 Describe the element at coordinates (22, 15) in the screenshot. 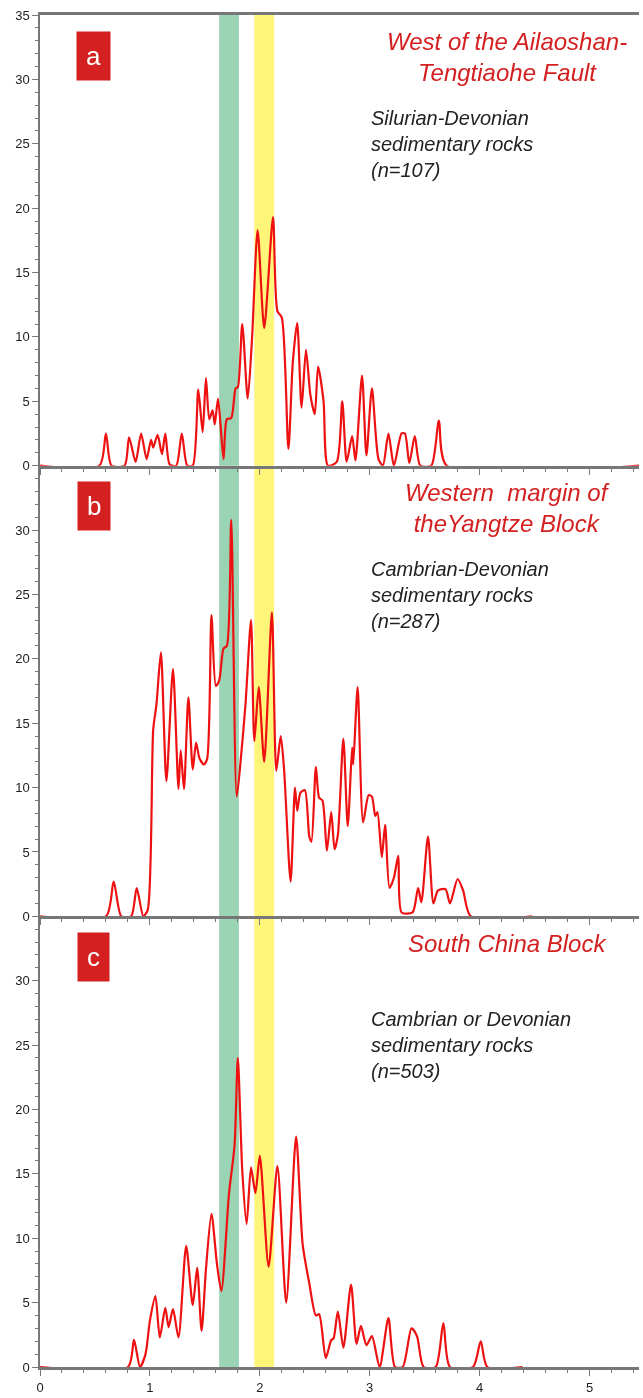

I see `y-tick-label: 35` at that location.